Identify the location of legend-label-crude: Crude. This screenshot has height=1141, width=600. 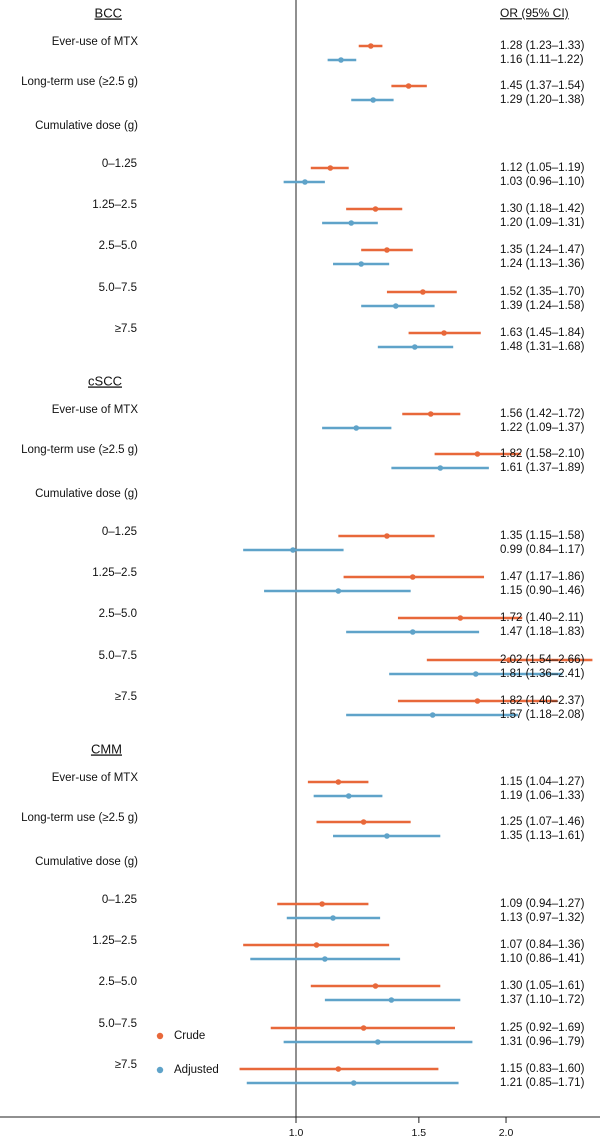
(189, 1036).